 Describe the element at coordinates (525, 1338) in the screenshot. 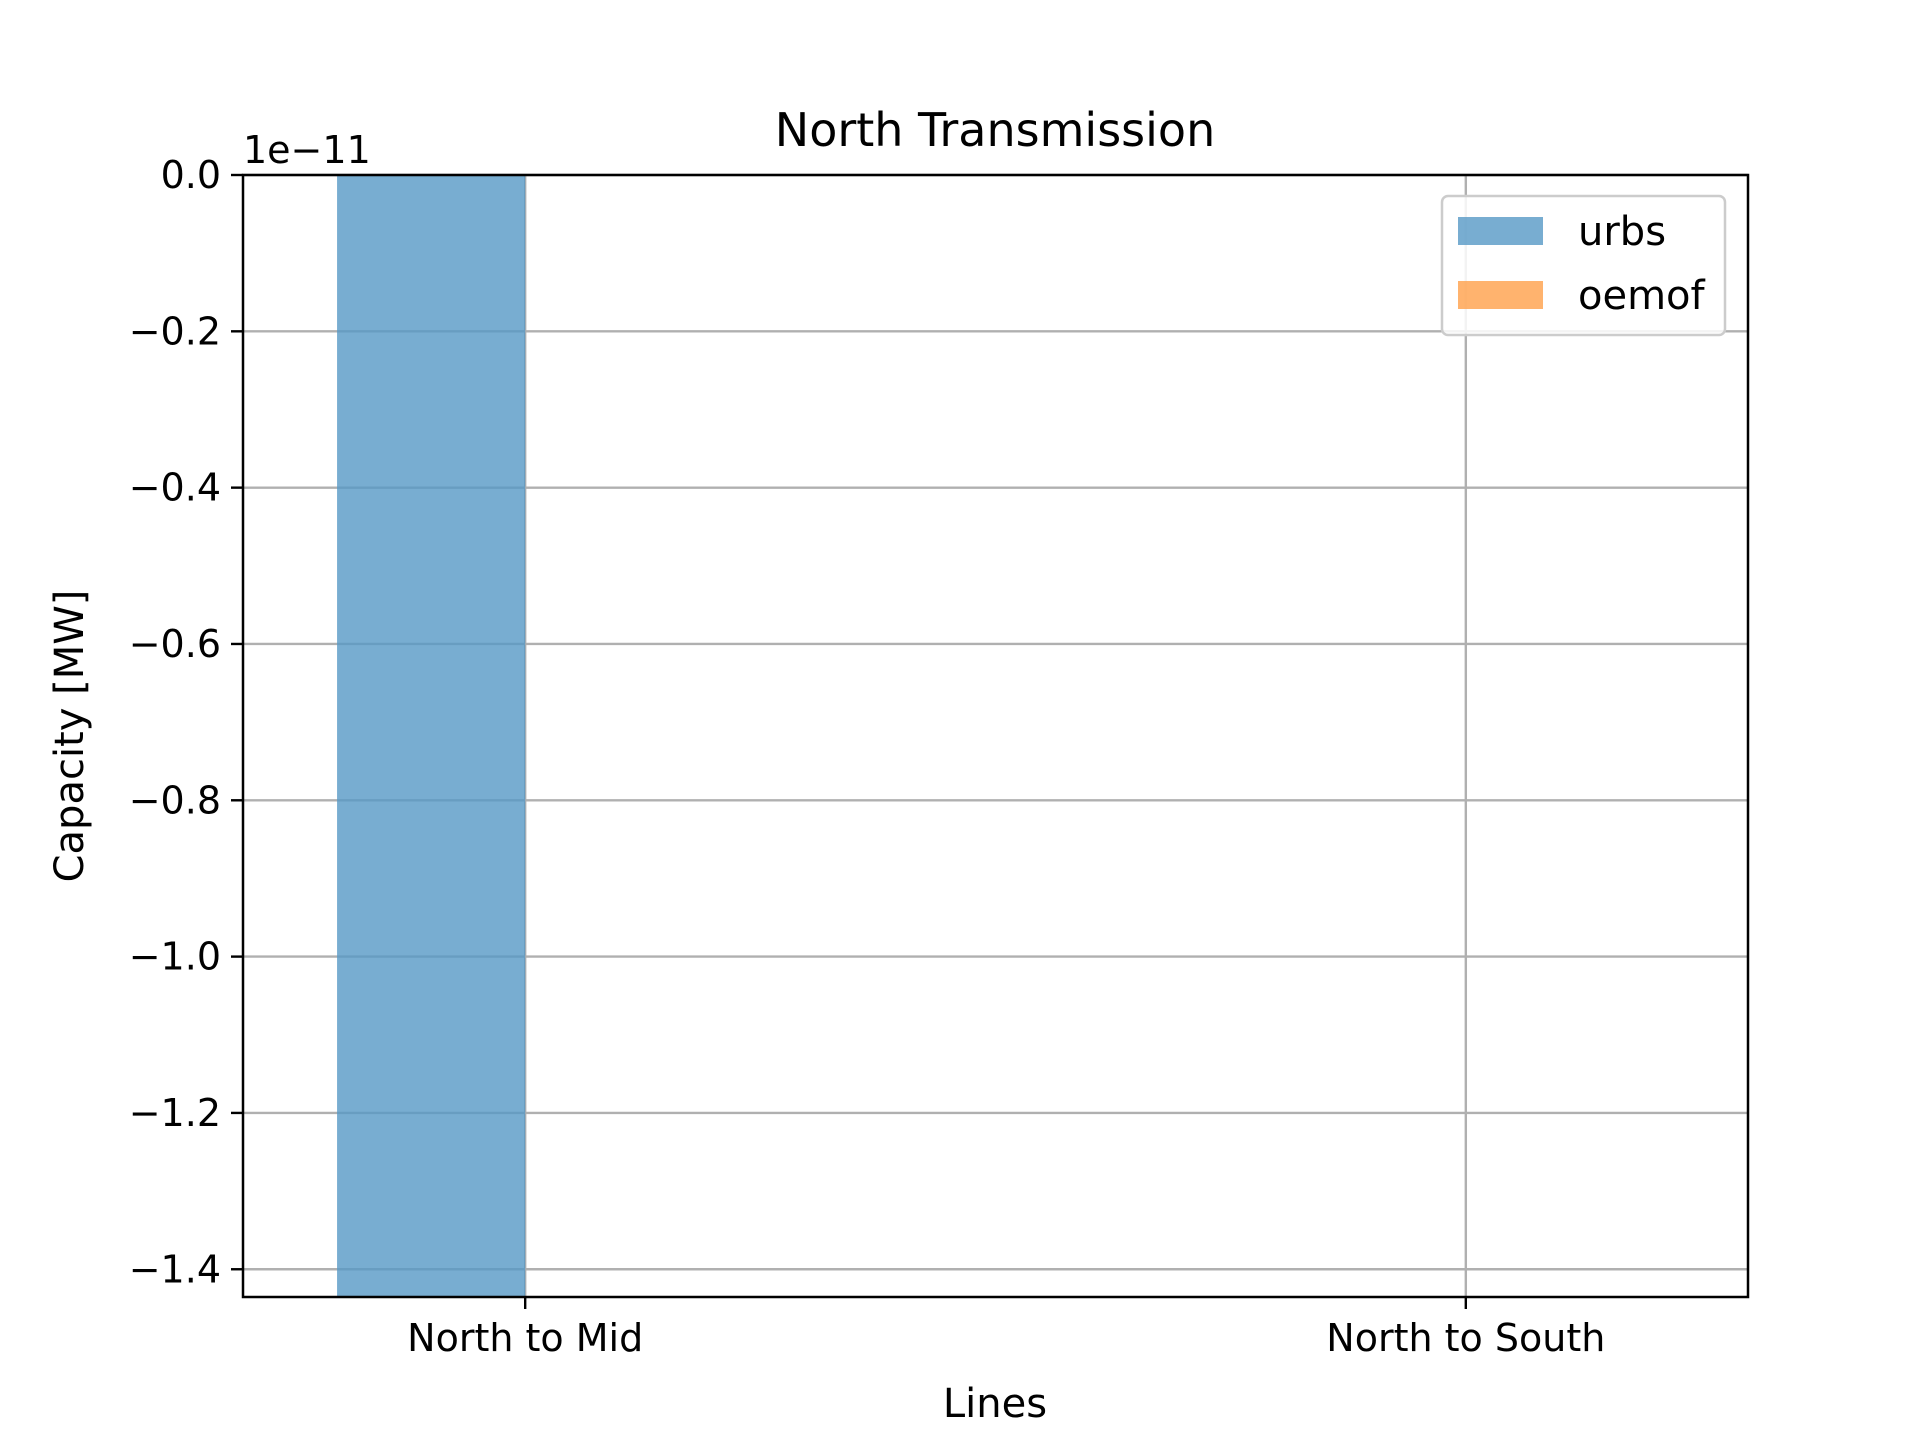

I see `x-tick-label: North to Mid` at that location.